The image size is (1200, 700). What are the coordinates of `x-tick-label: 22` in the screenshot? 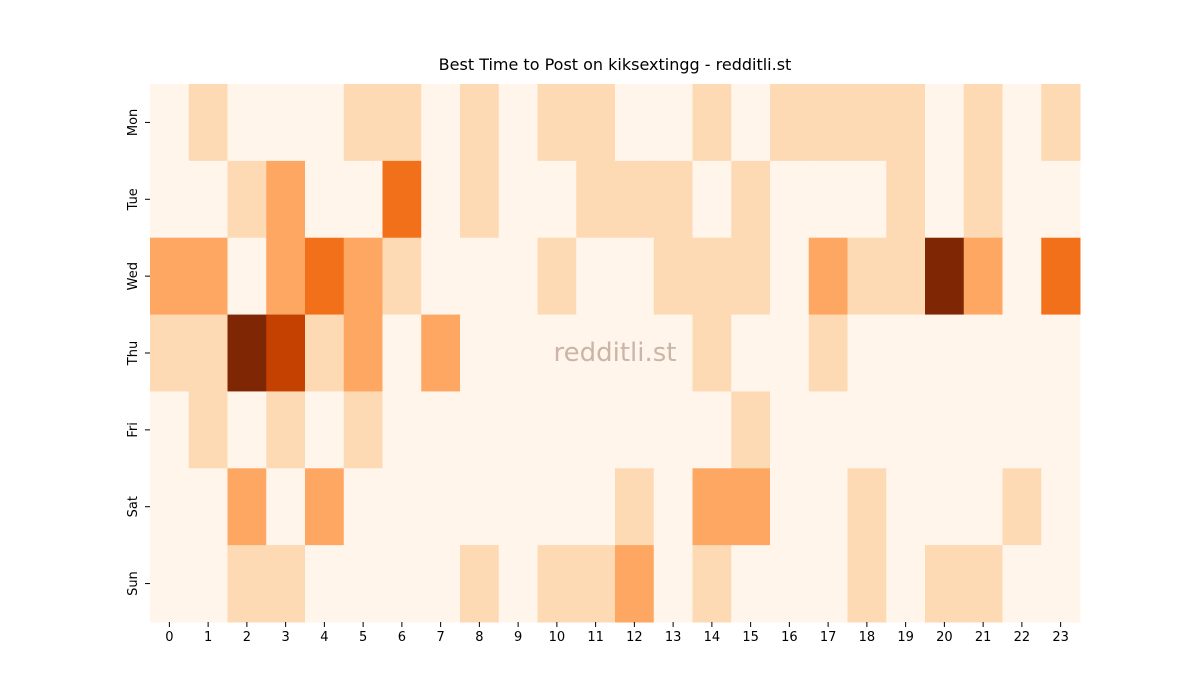 It's located at (1022, 637).